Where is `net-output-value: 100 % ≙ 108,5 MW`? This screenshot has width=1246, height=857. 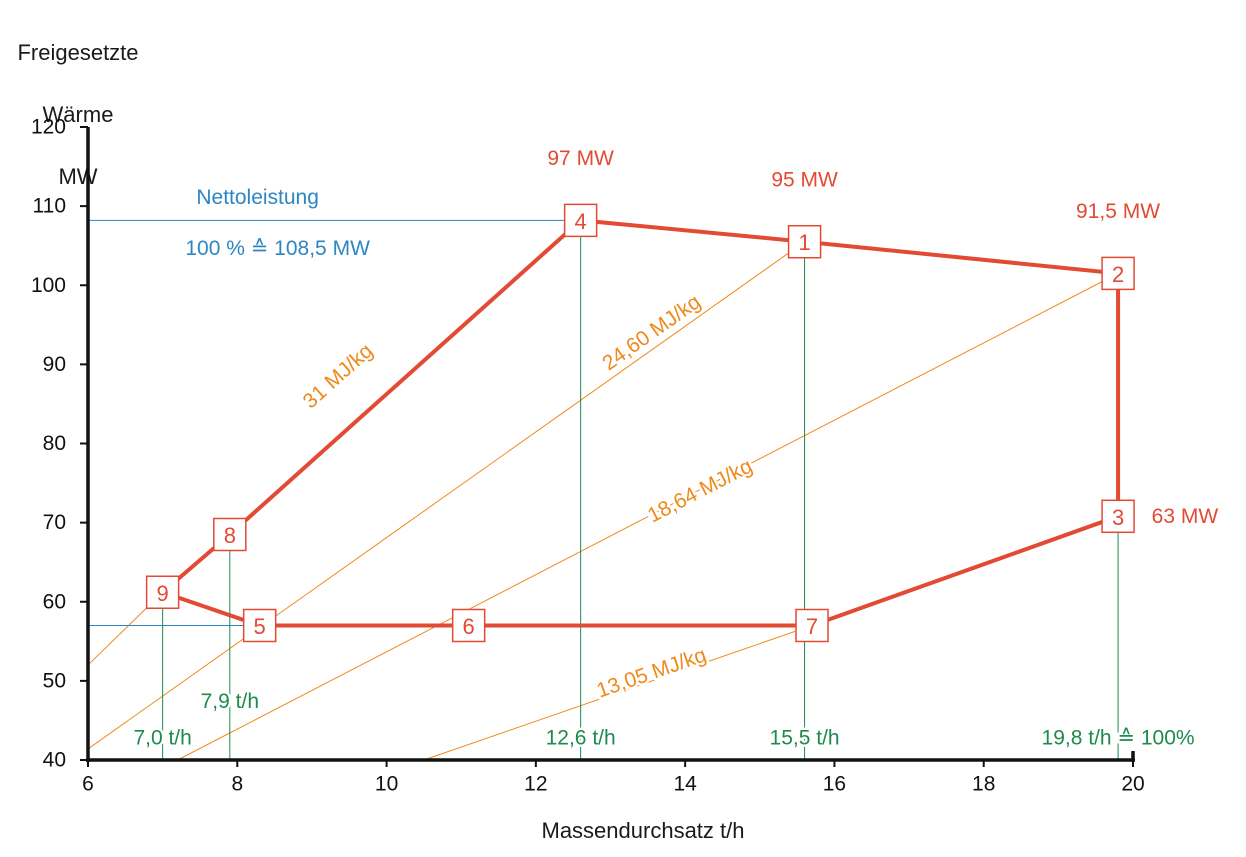 net-output-value: 100 % ≙ 108,5 MW is located at coordinates (277, 248).